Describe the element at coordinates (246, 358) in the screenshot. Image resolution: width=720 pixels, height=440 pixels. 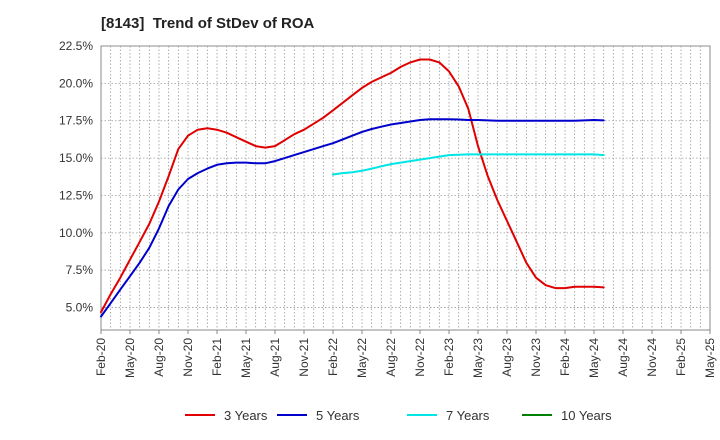
I see `x-tick-label: May-21` at that location.